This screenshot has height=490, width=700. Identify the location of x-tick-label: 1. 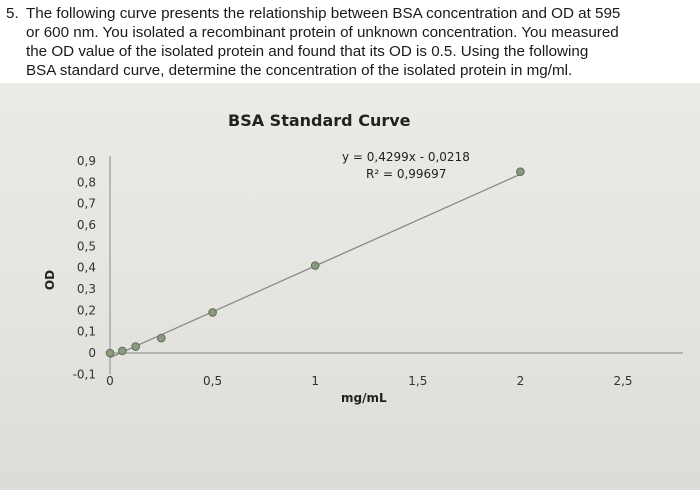
(315, 381).